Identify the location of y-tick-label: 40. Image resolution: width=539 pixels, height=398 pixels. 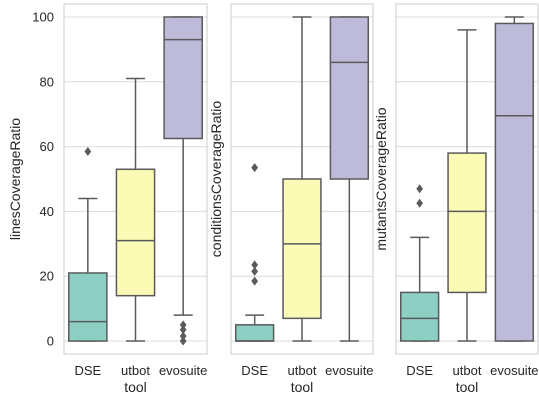
(47, 211).